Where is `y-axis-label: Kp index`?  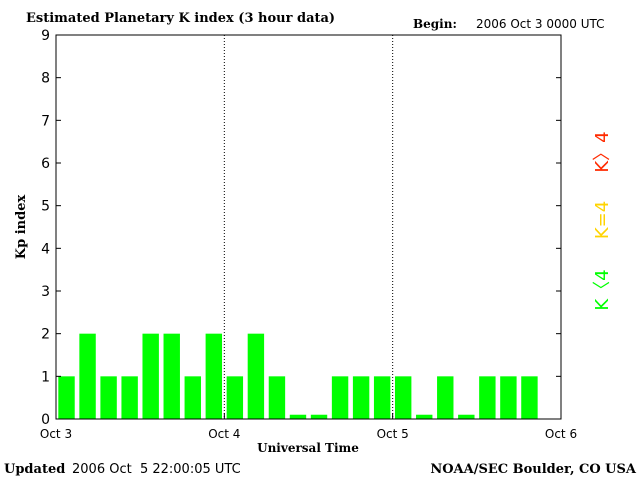
y-axis-label: Kp index is located at coordinates (21, 227).